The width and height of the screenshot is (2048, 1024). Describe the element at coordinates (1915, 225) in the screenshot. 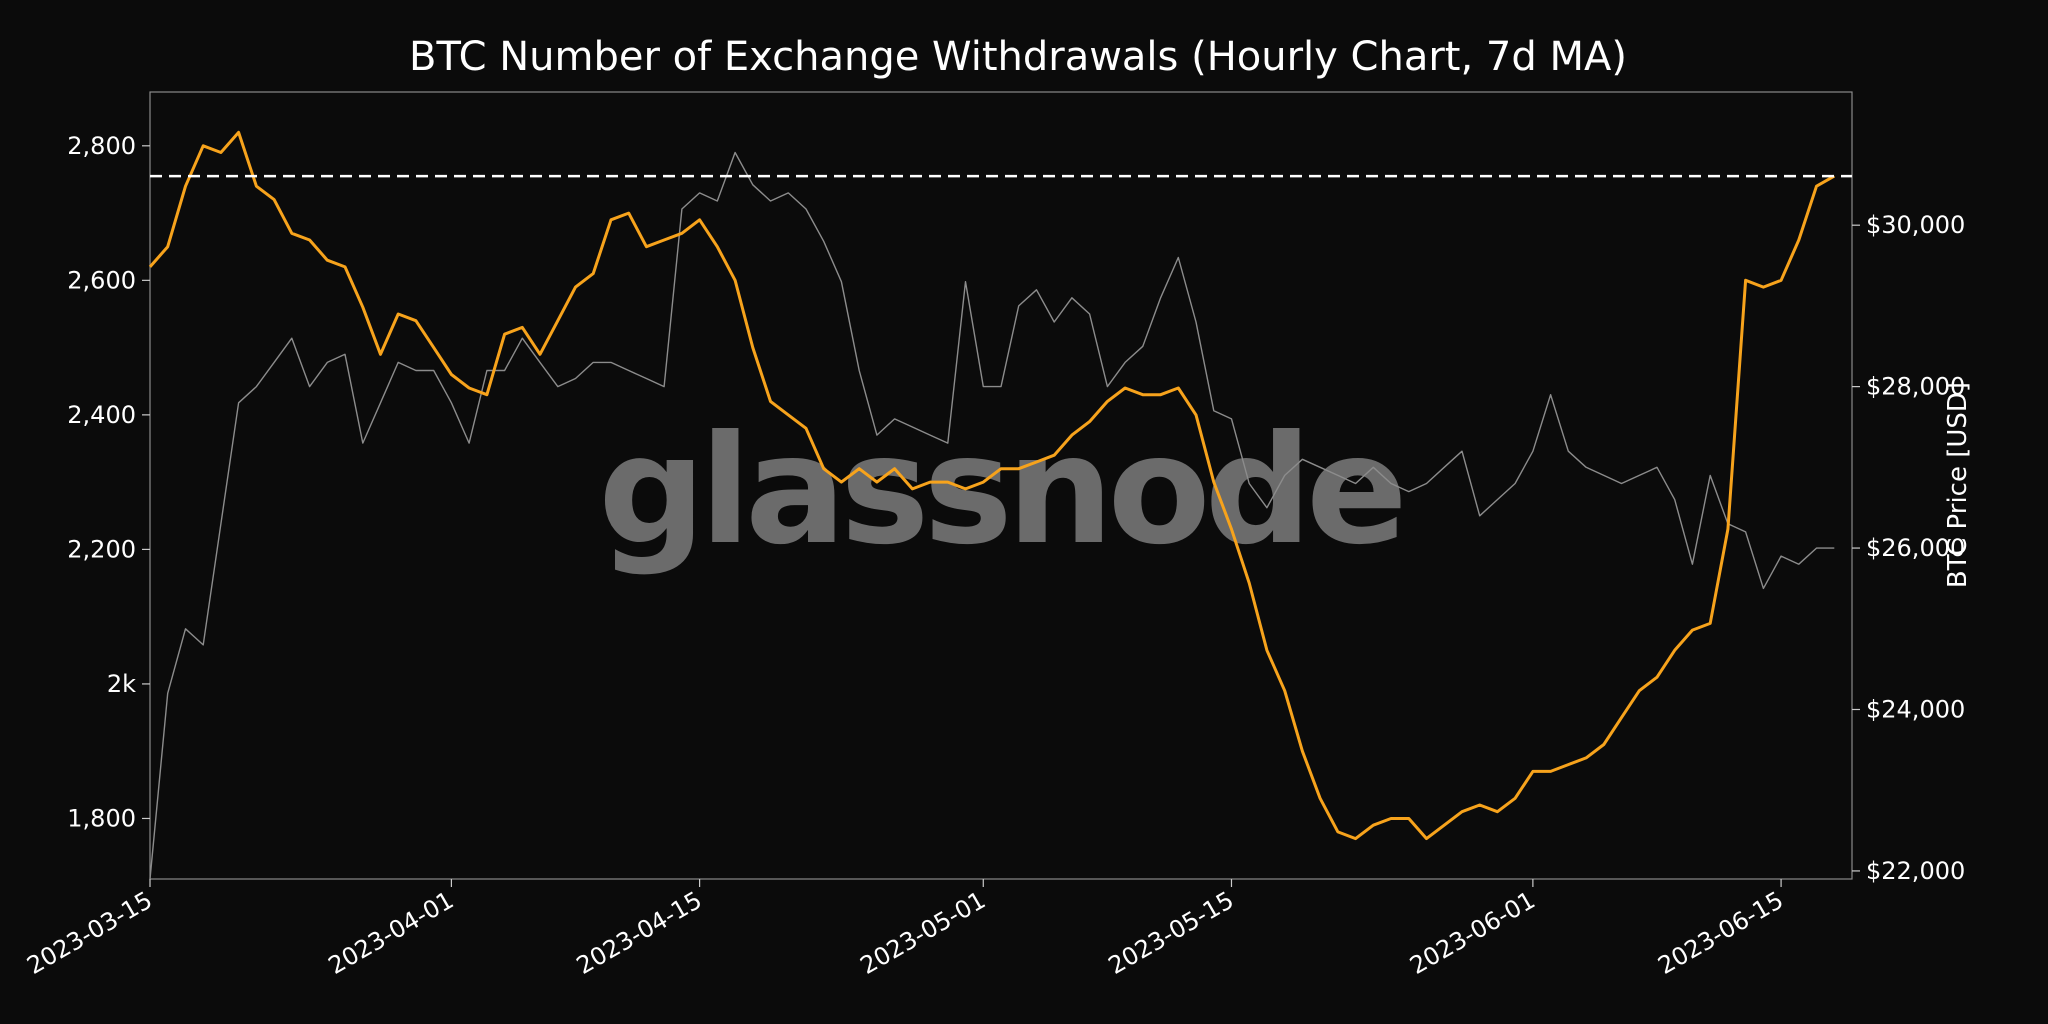

I see `y-right-tick-label: $30,000` at that location.